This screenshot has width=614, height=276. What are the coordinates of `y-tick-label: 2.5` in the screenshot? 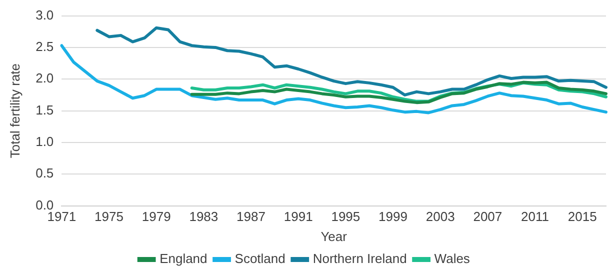 It's located at (45, 46).